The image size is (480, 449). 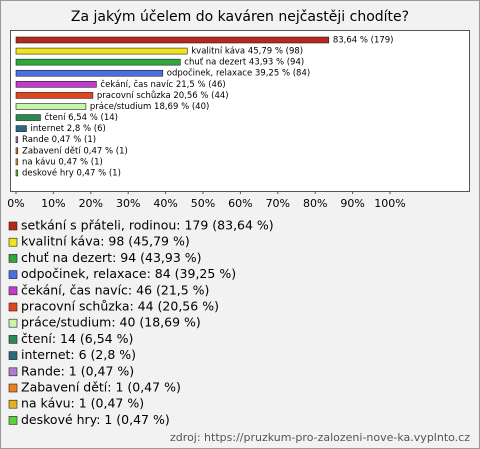 I want to click on x-tick-label: 10%, so click(x=53, y=203).